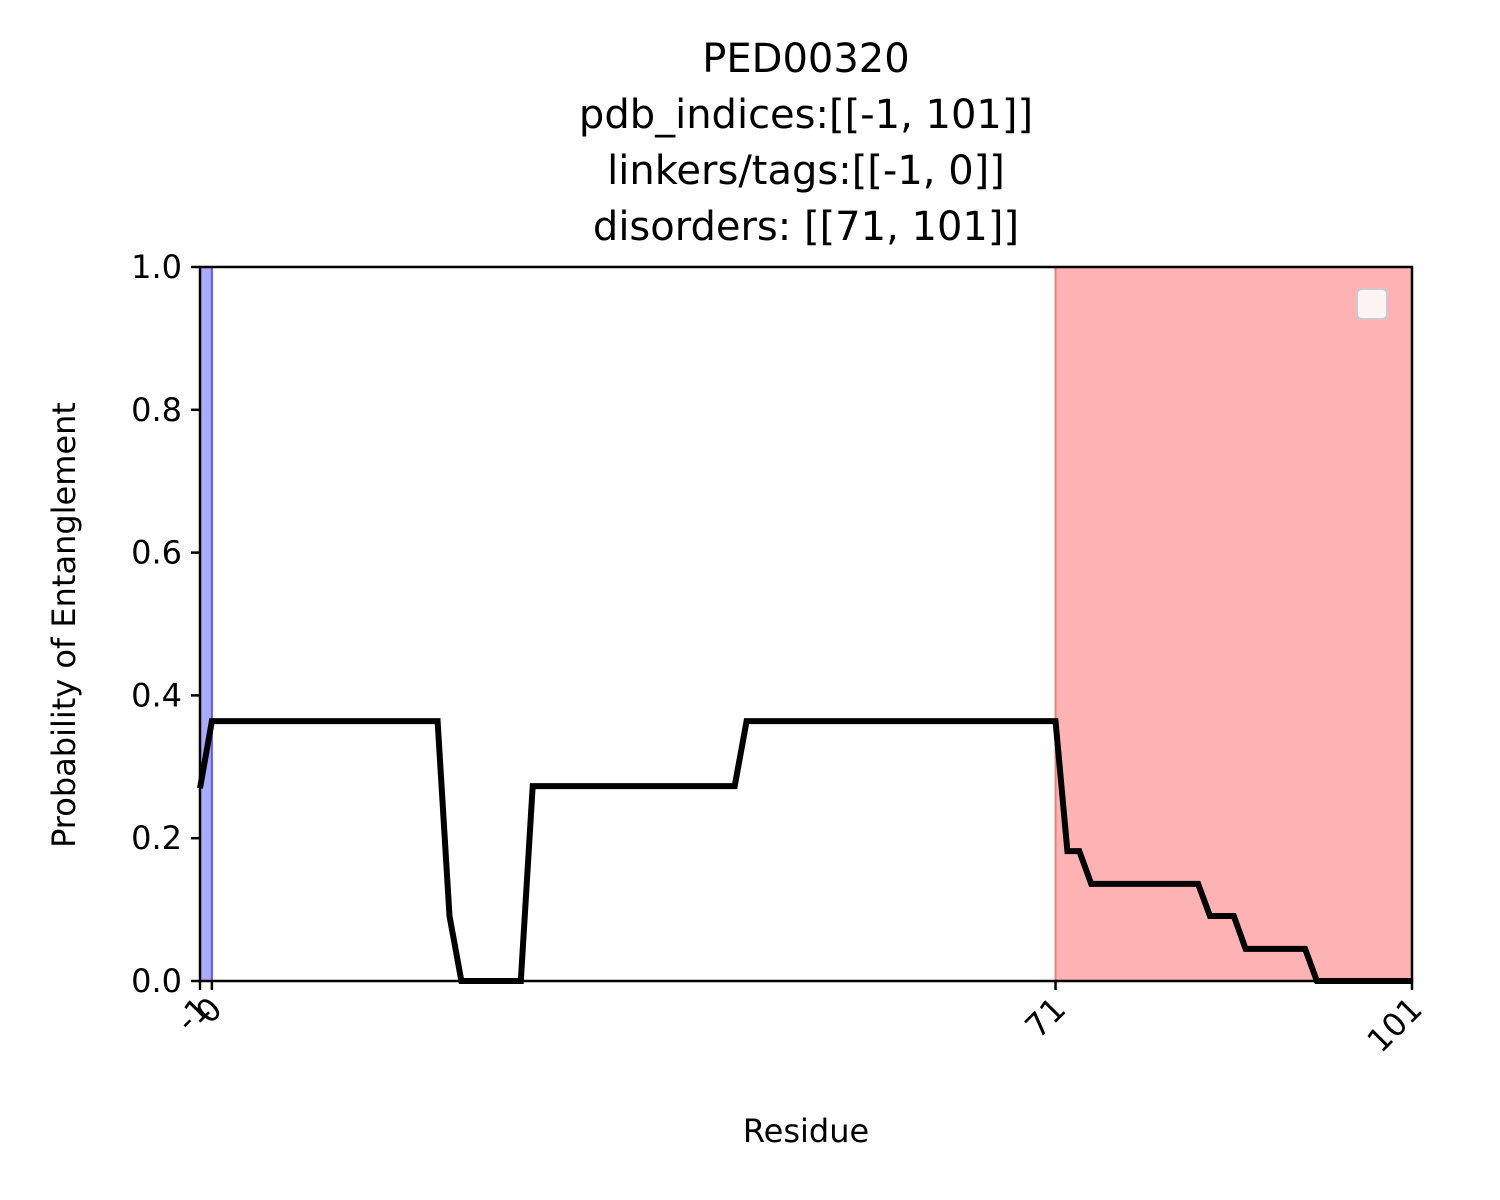 This screenshot has width=1500, height=1200. I want to click on title-line-4: disorders: [[71, 101]], so click(806, 227).